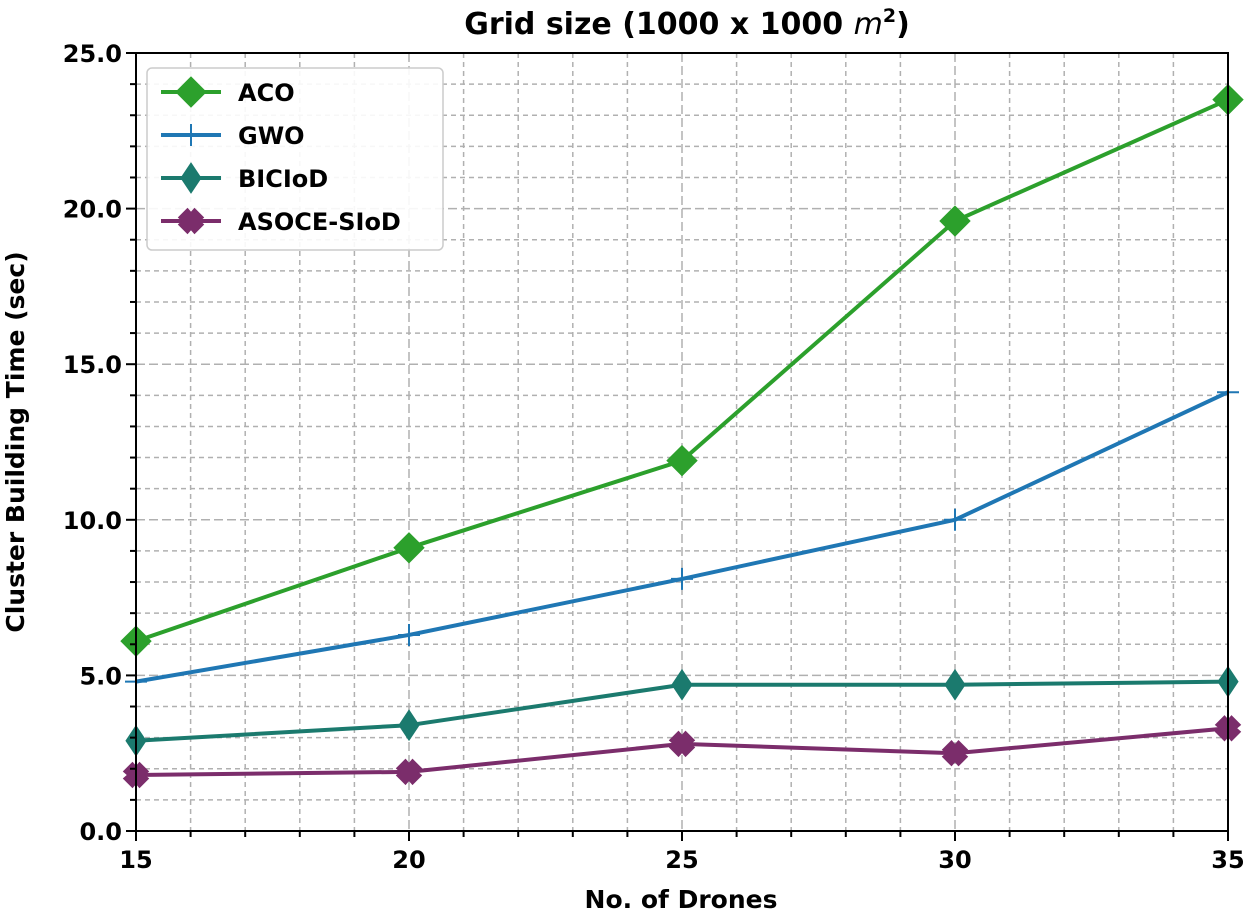 The width and height of the screenshot is (1250, 916). Describe the element at coordinates (92, 521) in the screenshot. I see `y-tick-label: 10.0` at that location.